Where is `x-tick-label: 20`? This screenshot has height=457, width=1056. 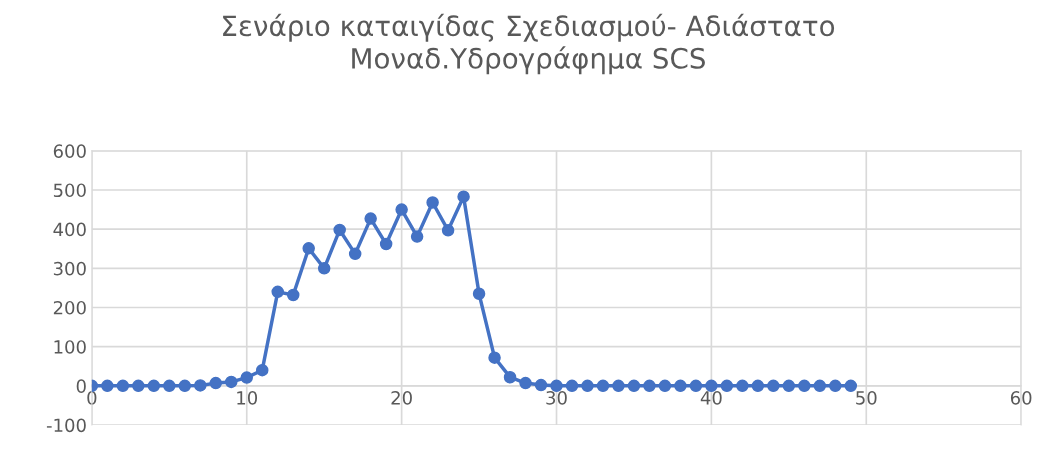 x-tick-label: 20 is located at coordinates (401, 398).